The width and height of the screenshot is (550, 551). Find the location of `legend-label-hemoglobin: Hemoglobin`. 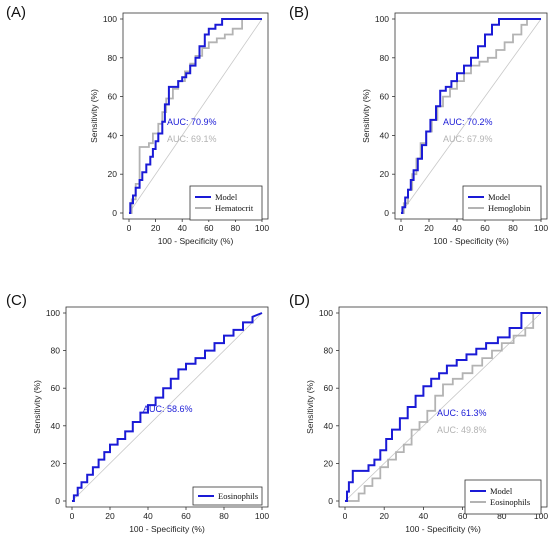

legend-label-hemoglobin: Hemoglobin is located at coordinates (509, 208).